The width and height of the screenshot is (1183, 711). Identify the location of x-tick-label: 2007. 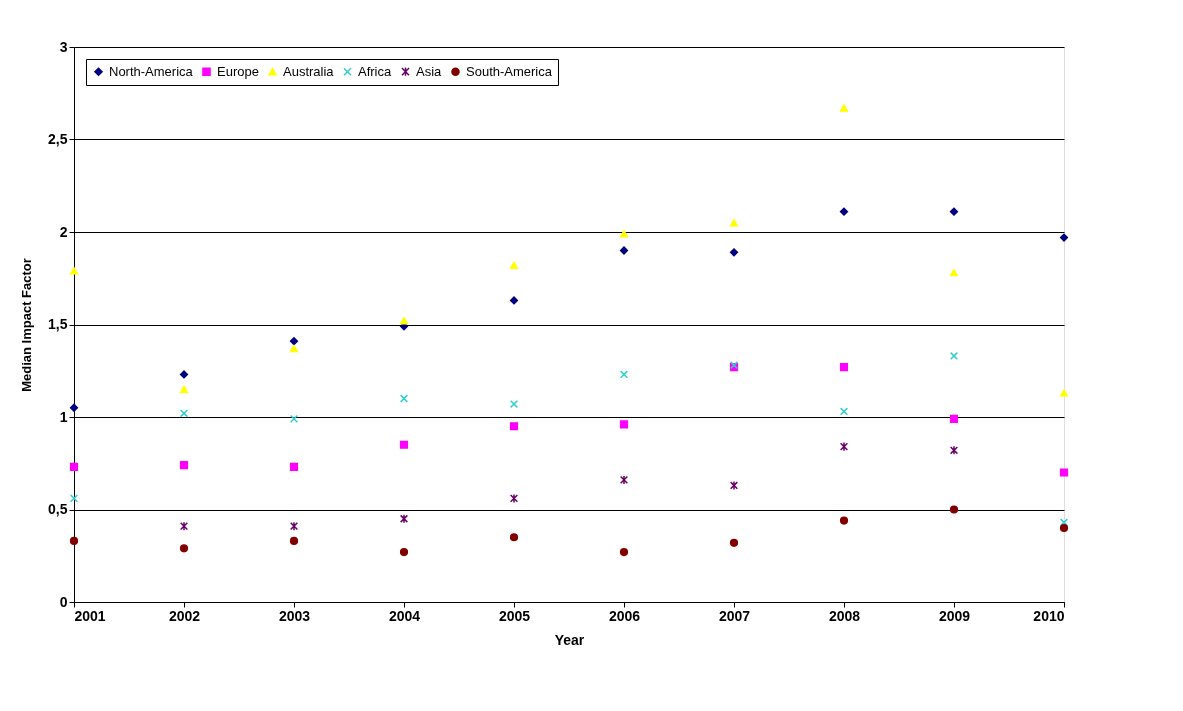
(734, 615).